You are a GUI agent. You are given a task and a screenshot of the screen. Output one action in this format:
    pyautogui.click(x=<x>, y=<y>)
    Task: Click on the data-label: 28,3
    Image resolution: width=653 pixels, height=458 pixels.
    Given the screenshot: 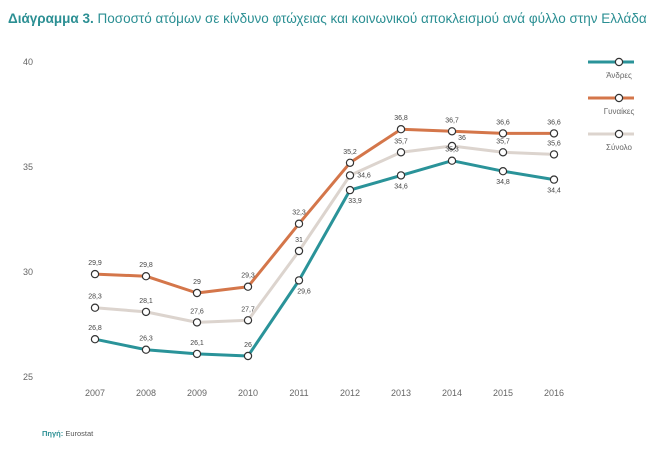 What is the action you would take?
    pyautogui.click(x=95, y=297)
    